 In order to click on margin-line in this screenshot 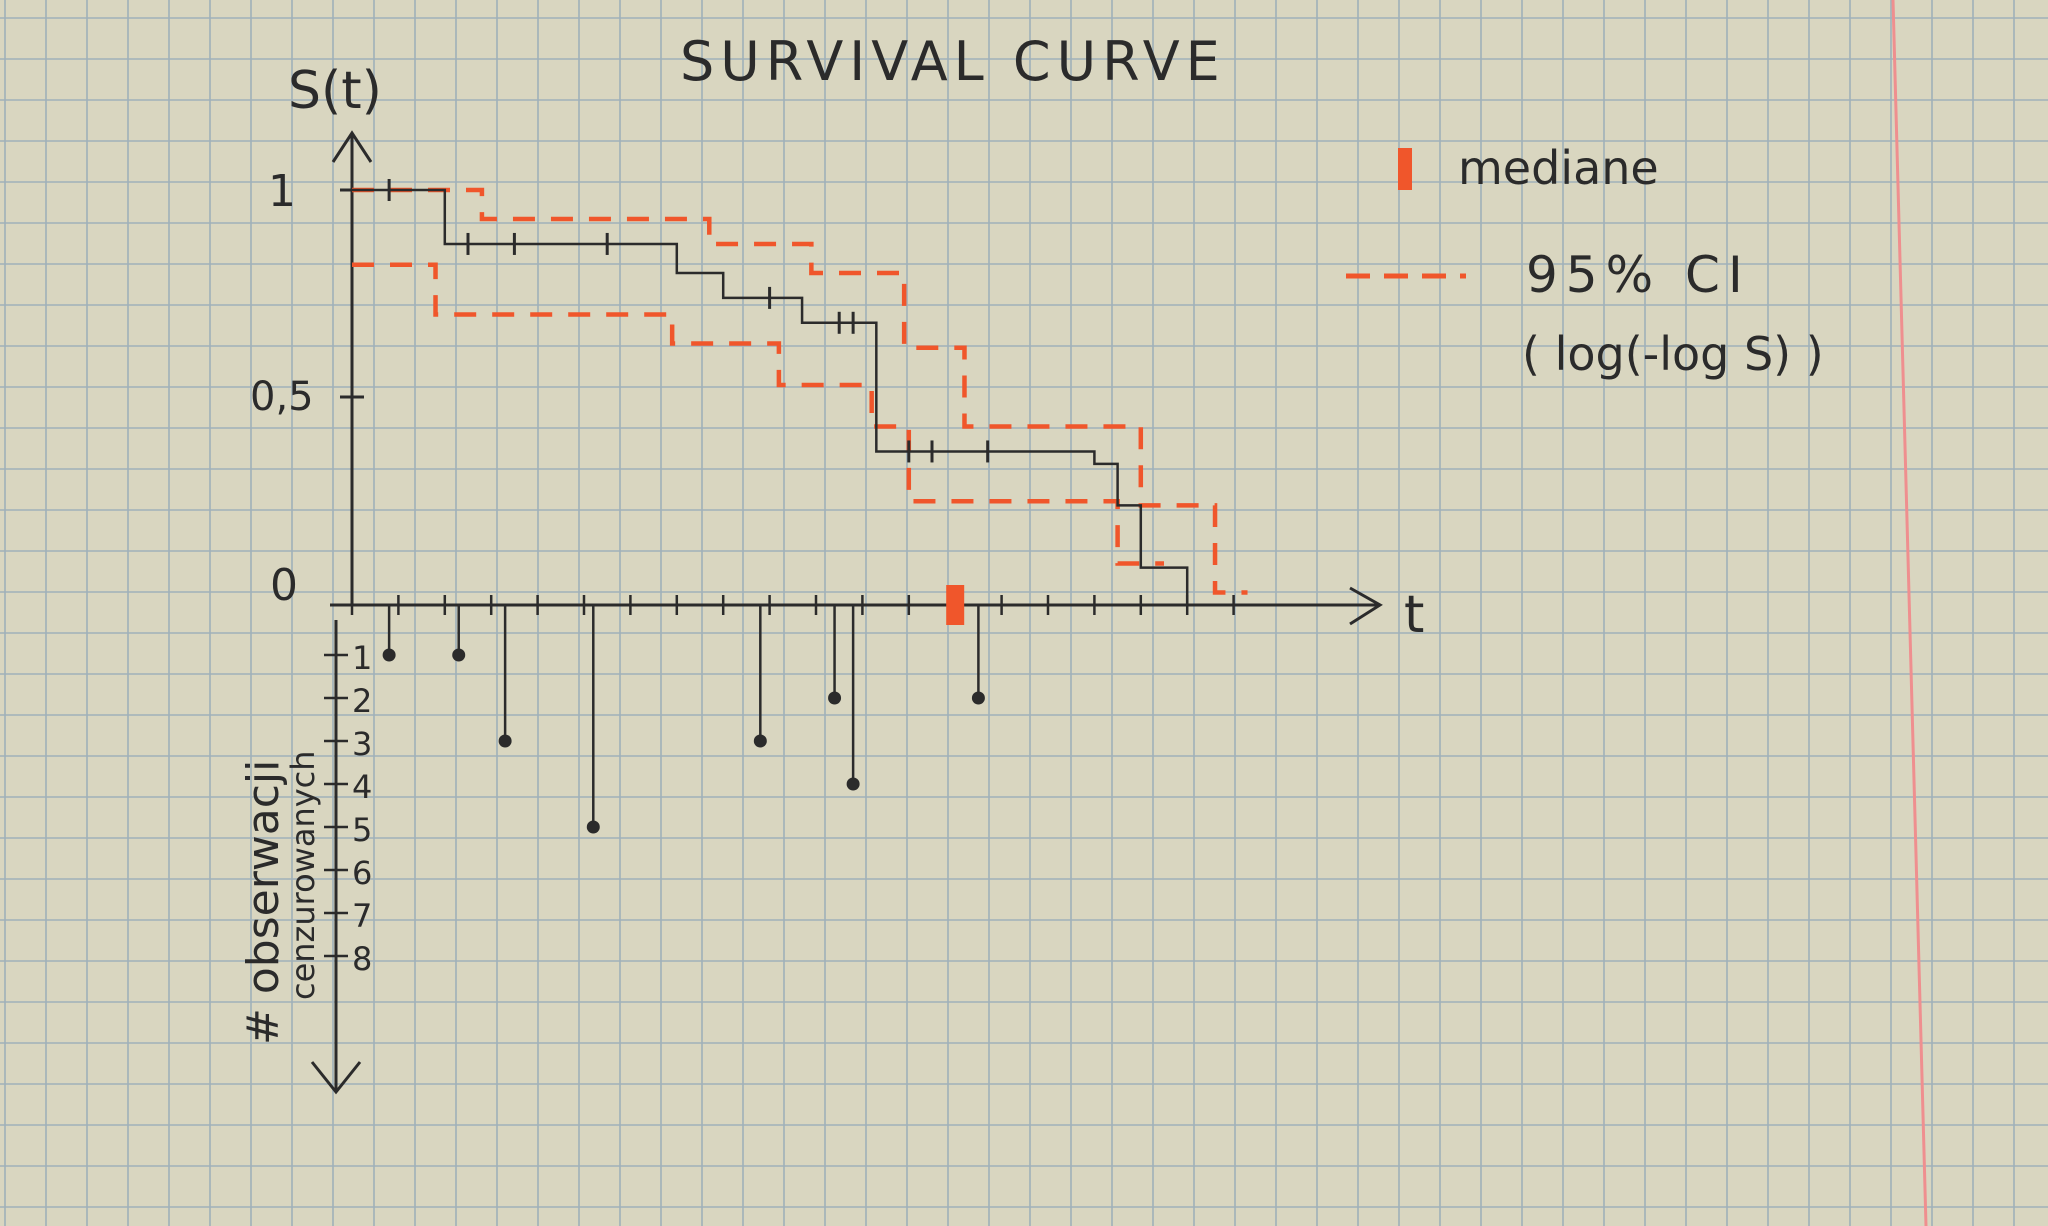, I will do `click(1909, 613)`.